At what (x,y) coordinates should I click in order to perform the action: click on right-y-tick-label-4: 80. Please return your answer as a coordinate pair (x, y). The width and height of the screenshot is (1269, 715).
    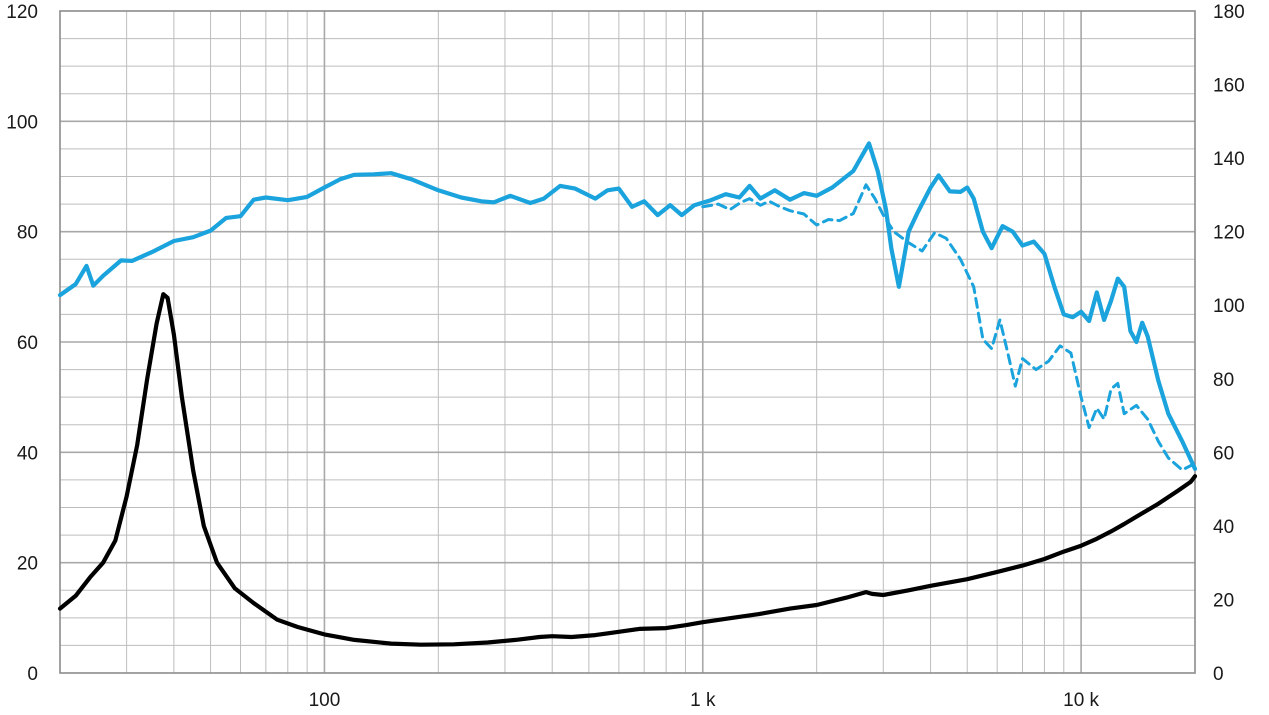
    Looking at the image, I should click on (1223, 380).